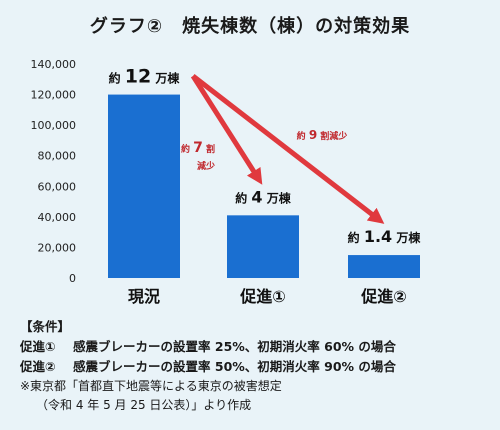 The width and height of the screenshot is (500, 430). I want to click on chart-title: グラフ② 焼失棟数（棟）の対策効果, so click(250, 26).